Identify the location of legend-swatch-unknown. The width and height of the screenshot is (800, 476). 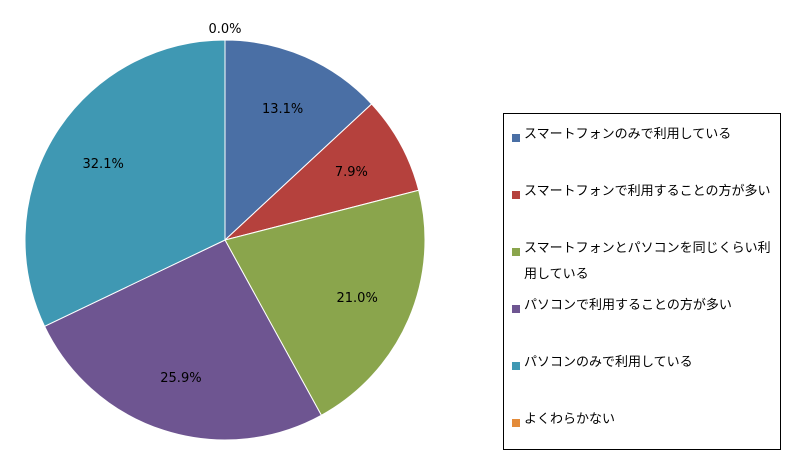
(516, 423).